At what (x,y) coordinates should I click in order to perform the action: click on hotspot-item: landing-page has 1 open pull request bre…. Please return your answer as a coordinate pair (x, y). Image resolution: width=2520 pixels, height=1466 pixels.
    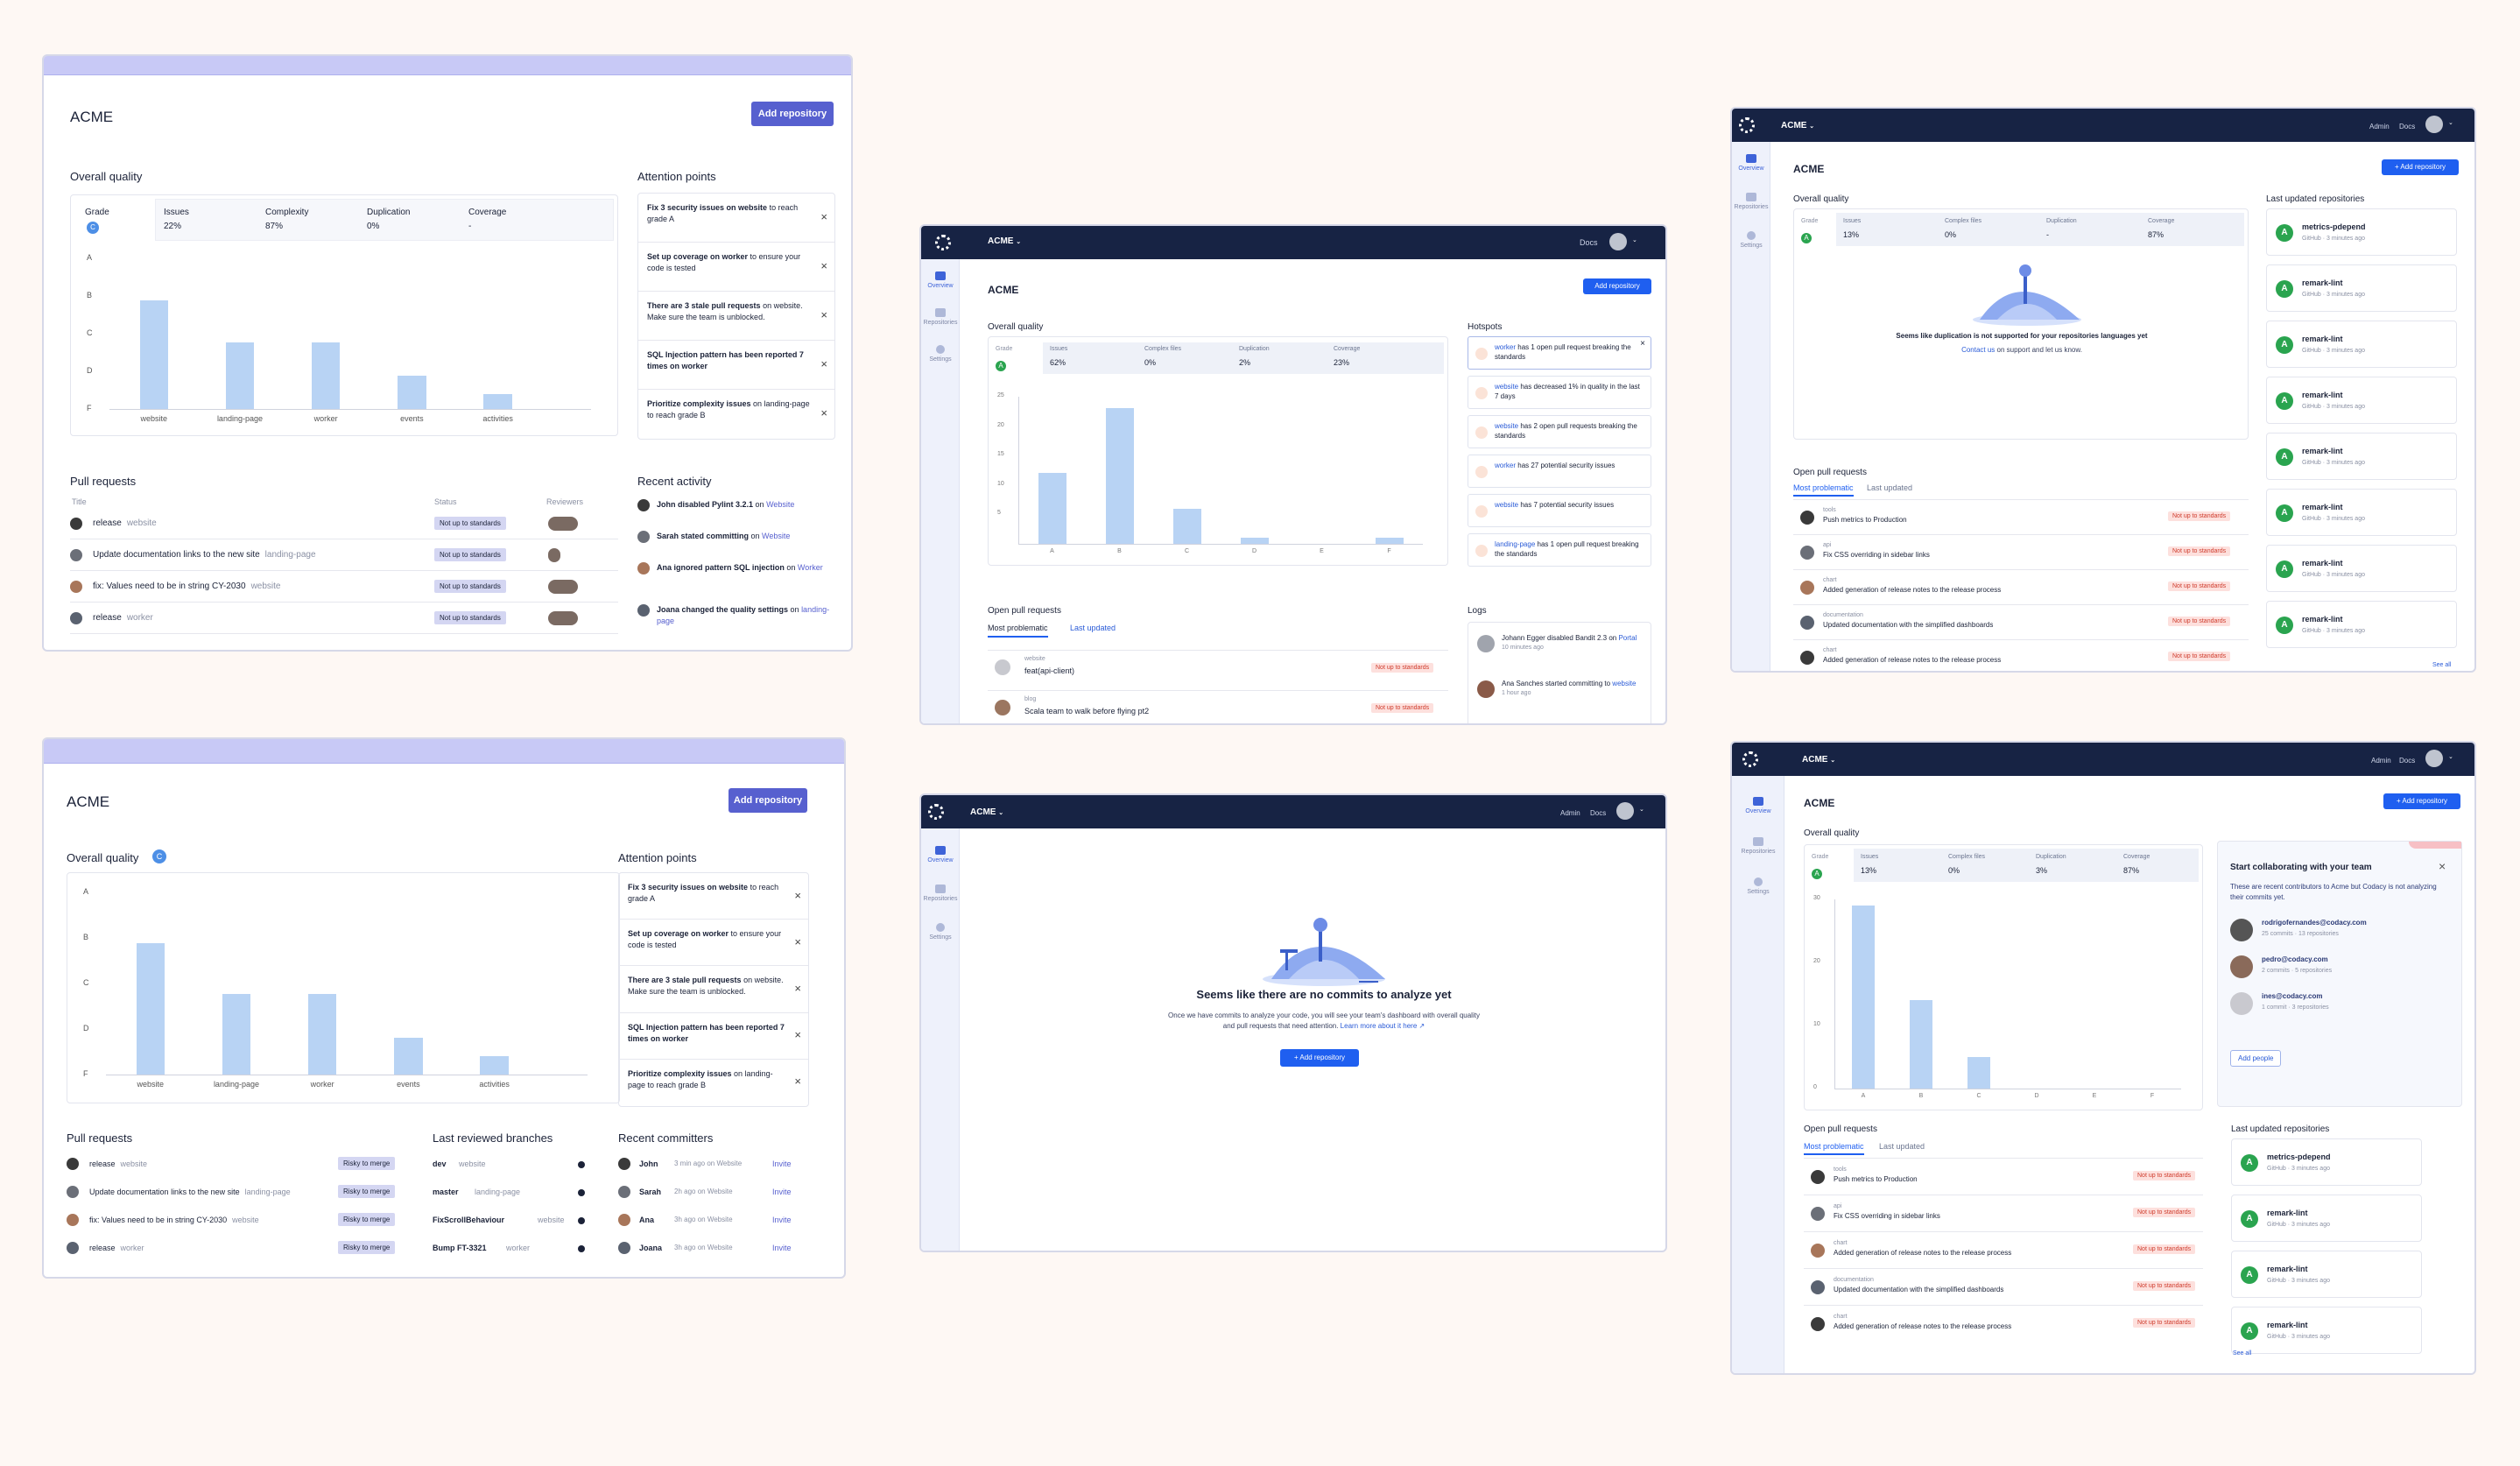
    Looking at the image, I should click on (1559, 550).